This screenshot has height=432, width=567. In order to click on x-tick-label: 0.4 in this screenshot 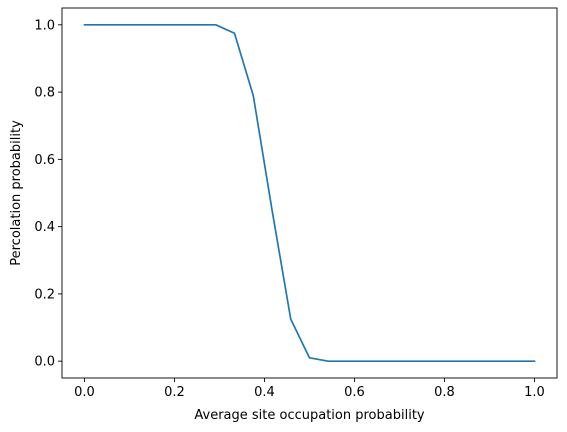, I will do `click(264, 392)`.